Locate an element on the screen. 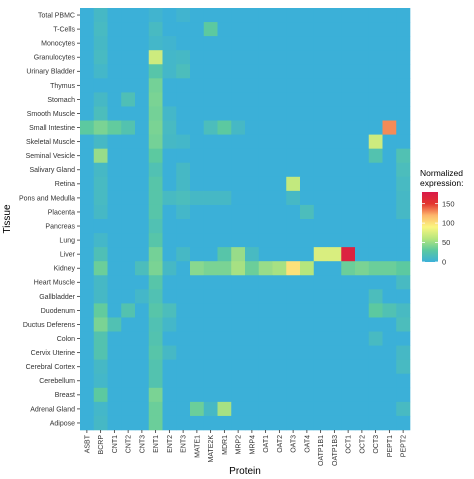  y-tick-label: Cerebral Cortex is located at coordinates (51, 367).